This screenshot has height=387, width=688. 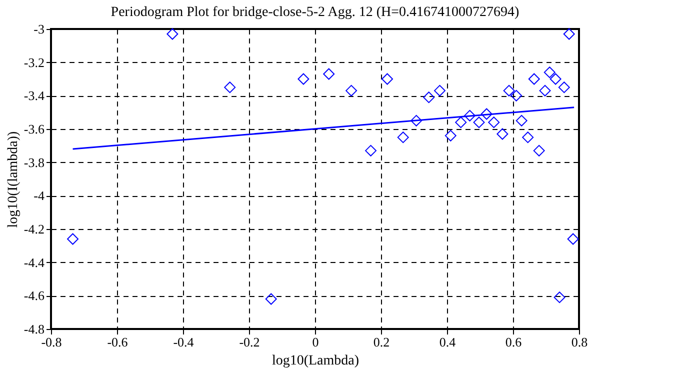 What do you see at coordinates (315, 12) in the screenshot?
I see `chart-title: Periodogram Plot for bridge-close-5-2 Agg. 12 (H=0.416741000727694)` at bounding box center [315, 12].